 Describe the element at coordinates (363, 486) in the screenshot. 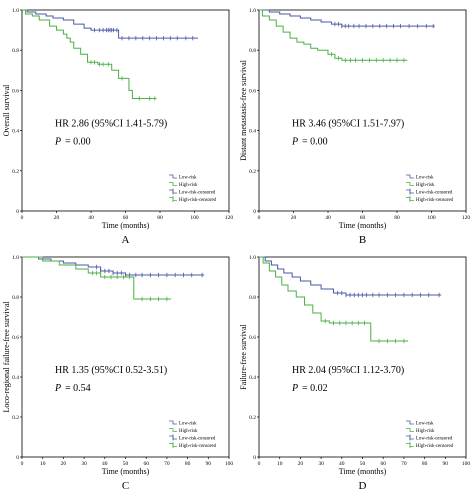

I see `panel-letter: D` at that location.